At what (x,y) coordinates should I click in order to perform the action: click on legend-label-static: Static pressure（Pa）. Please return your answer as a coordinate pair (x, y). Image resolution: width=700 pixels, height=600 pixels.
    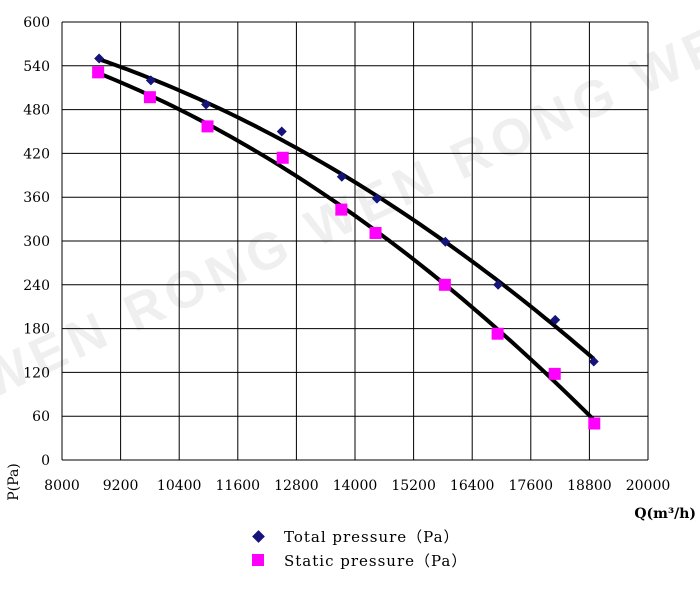
    Looking at the image, I should click on (376, 560).